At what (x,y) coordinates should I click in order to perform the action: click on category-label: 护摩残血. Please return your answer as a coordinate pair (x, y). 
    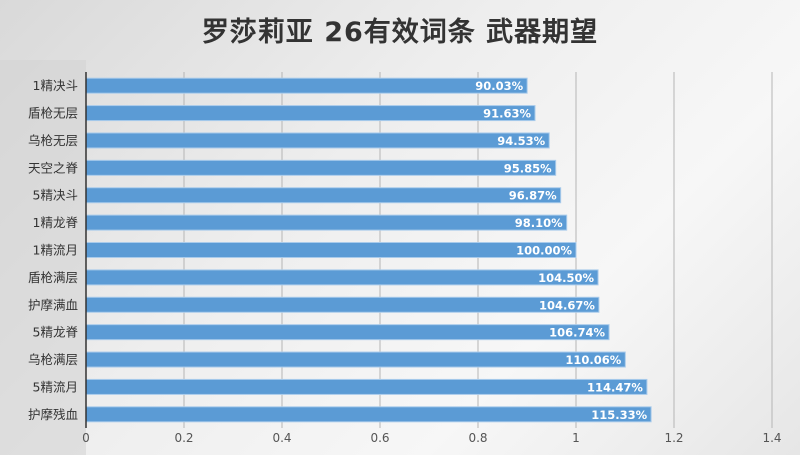
    Looking at the image, I should click on (53, 414).